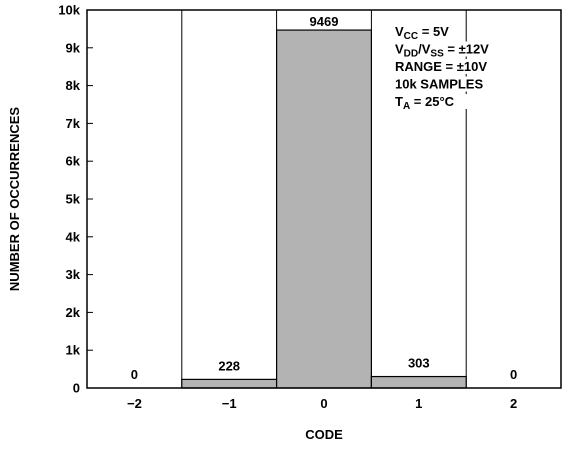  I want to click on annotation-line: TA = 25°C, so click(425, 103).